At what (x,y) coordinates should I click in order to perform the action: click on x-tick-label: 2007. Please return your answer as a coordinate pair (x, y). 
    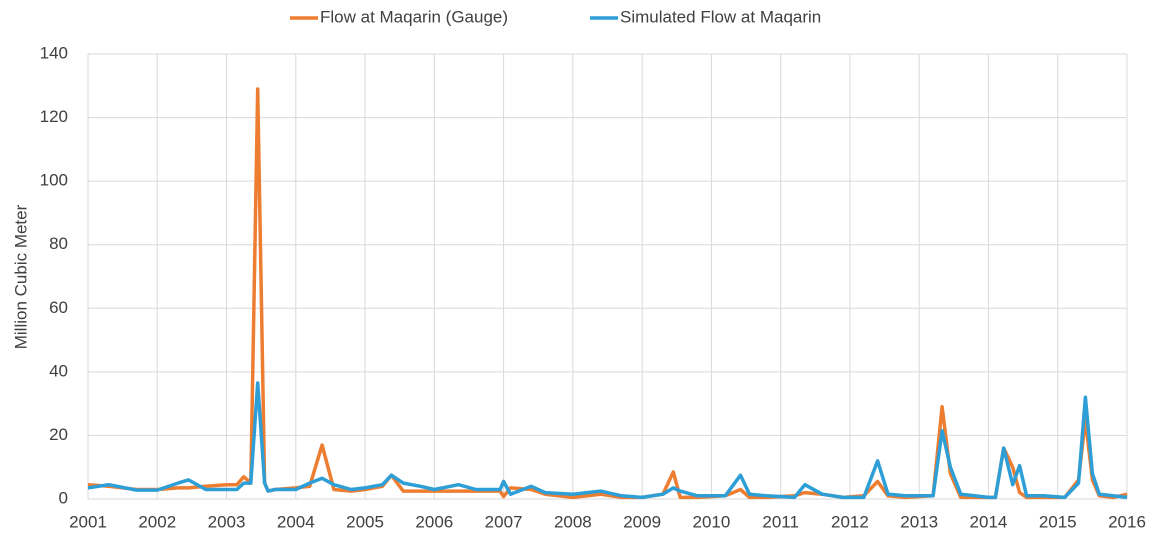
    Looking at the image, I should click on (504, 521).